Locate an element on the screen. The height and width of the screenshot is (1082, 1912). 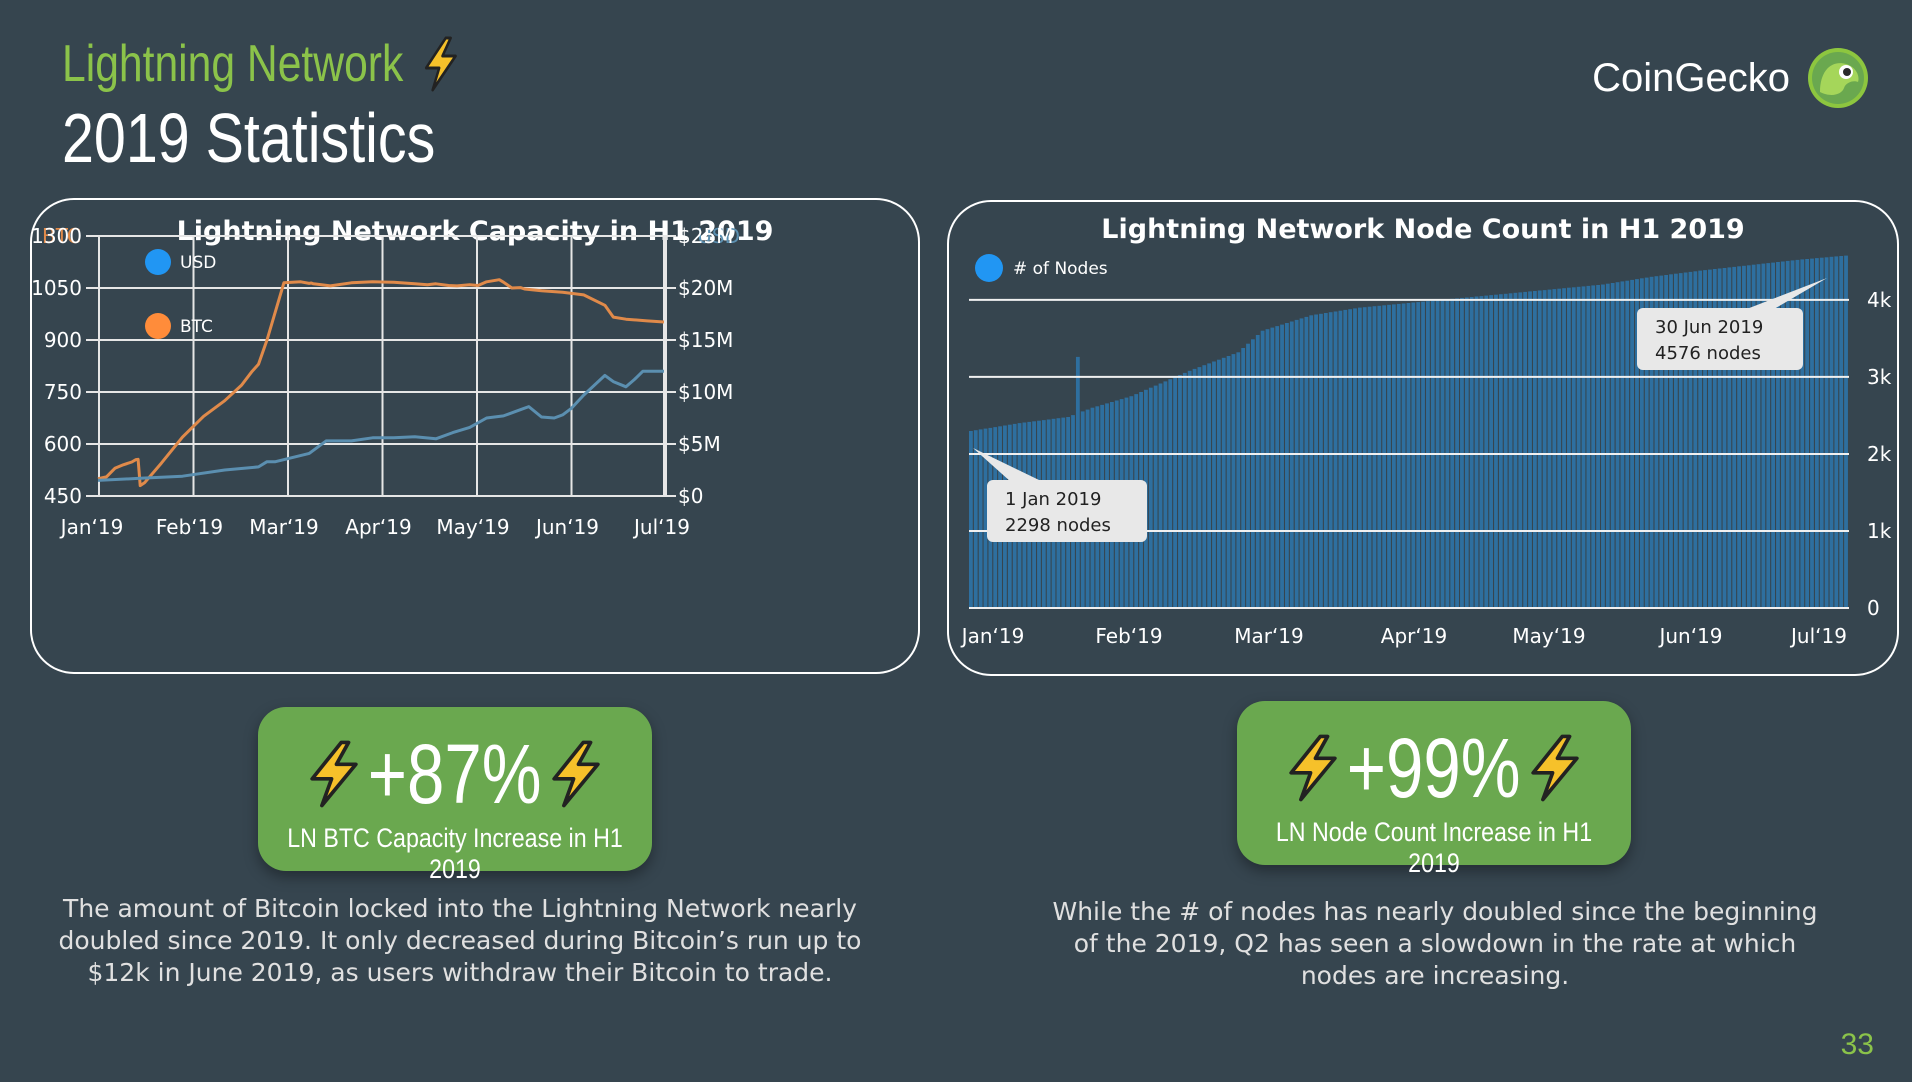
y-left-tick-label: 900 is located at coordinates (63, 340).